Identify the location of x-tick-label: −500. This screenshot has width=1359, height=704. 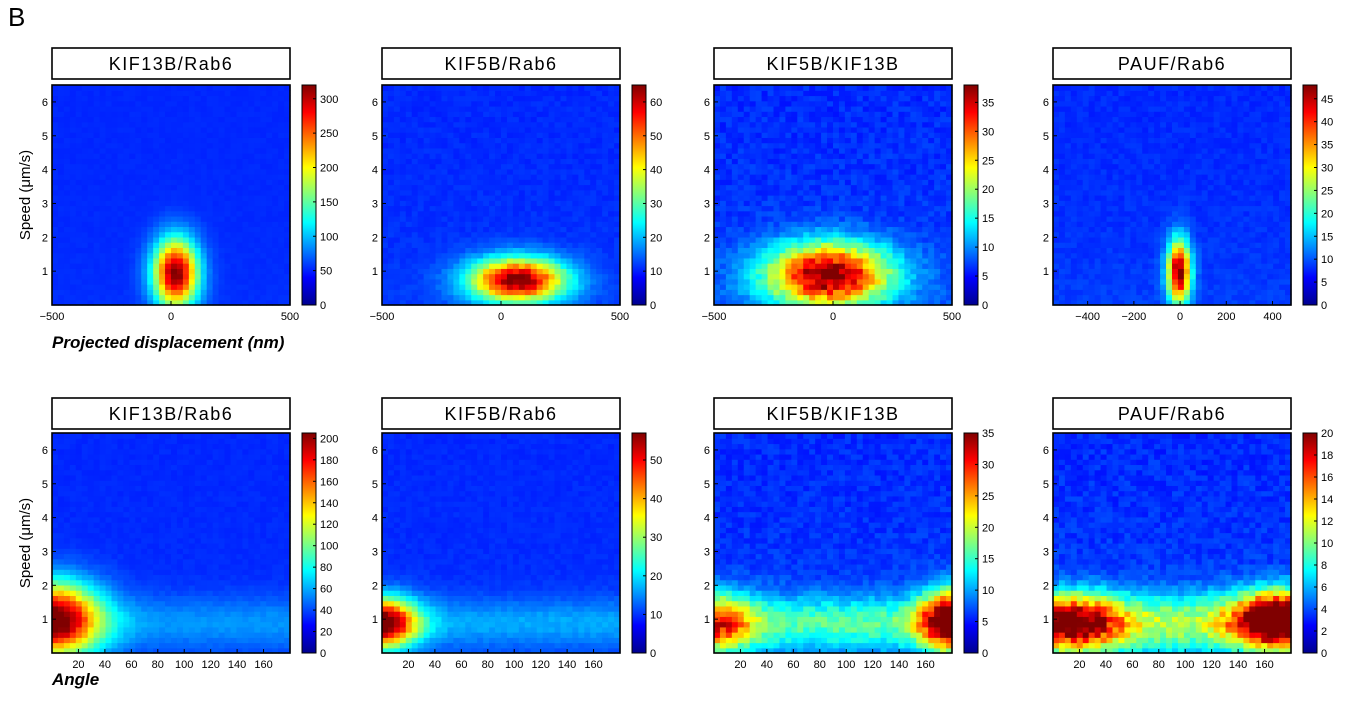
(52, 317).